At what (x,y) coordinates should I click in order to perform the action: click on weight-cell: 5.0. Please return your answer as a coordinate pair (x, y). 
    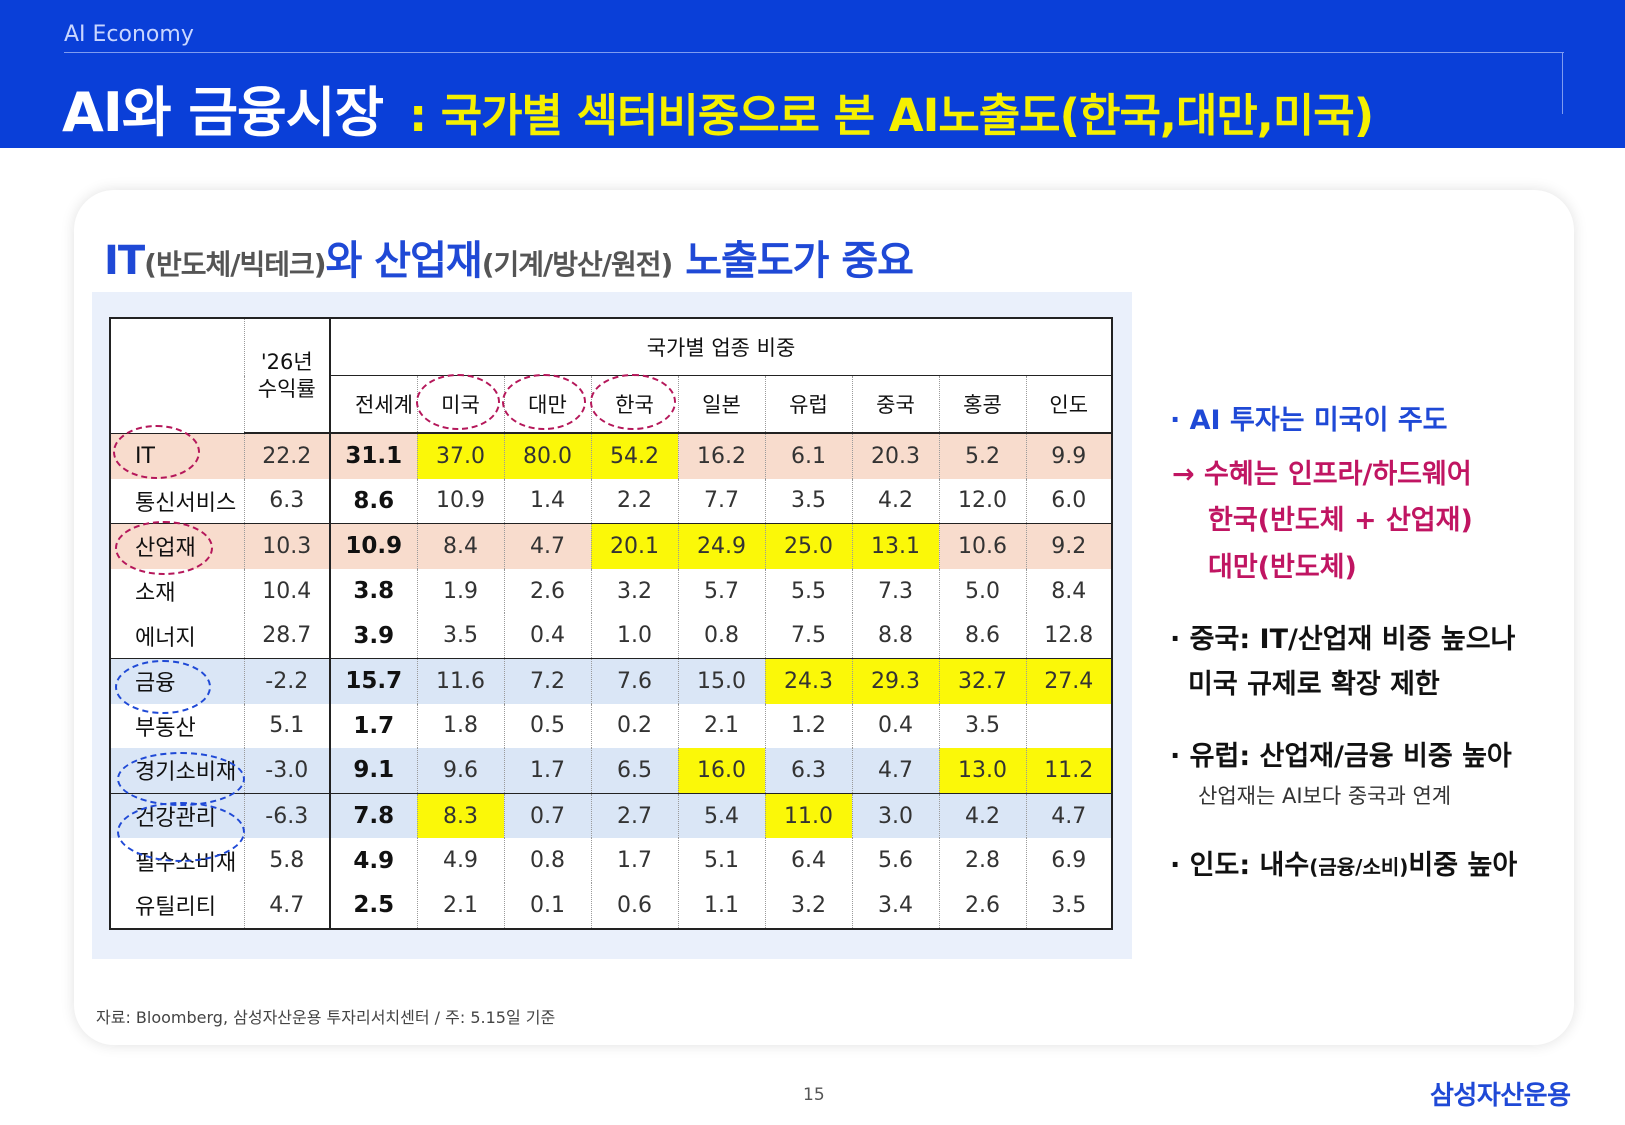
    Looking at the image, I should click on (982, 591).